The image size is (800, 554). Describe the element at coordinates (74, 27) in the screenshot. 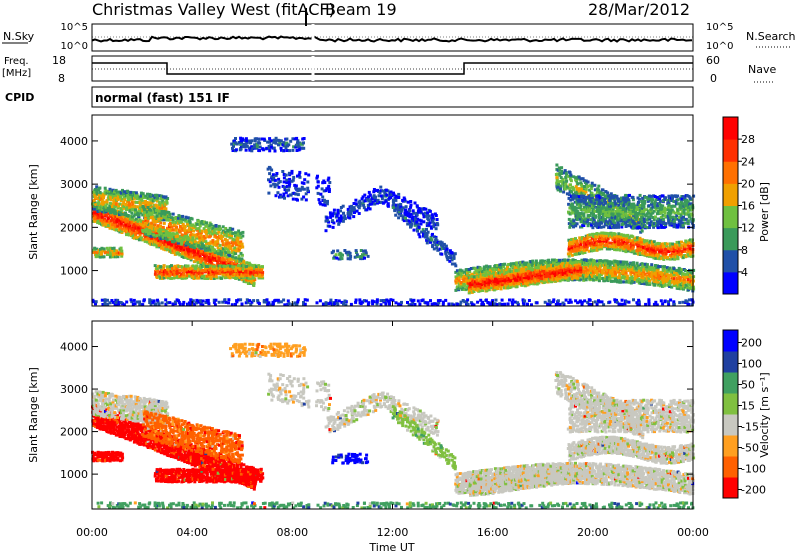

I see `noise-left-tick-top: 10^5` at that location.